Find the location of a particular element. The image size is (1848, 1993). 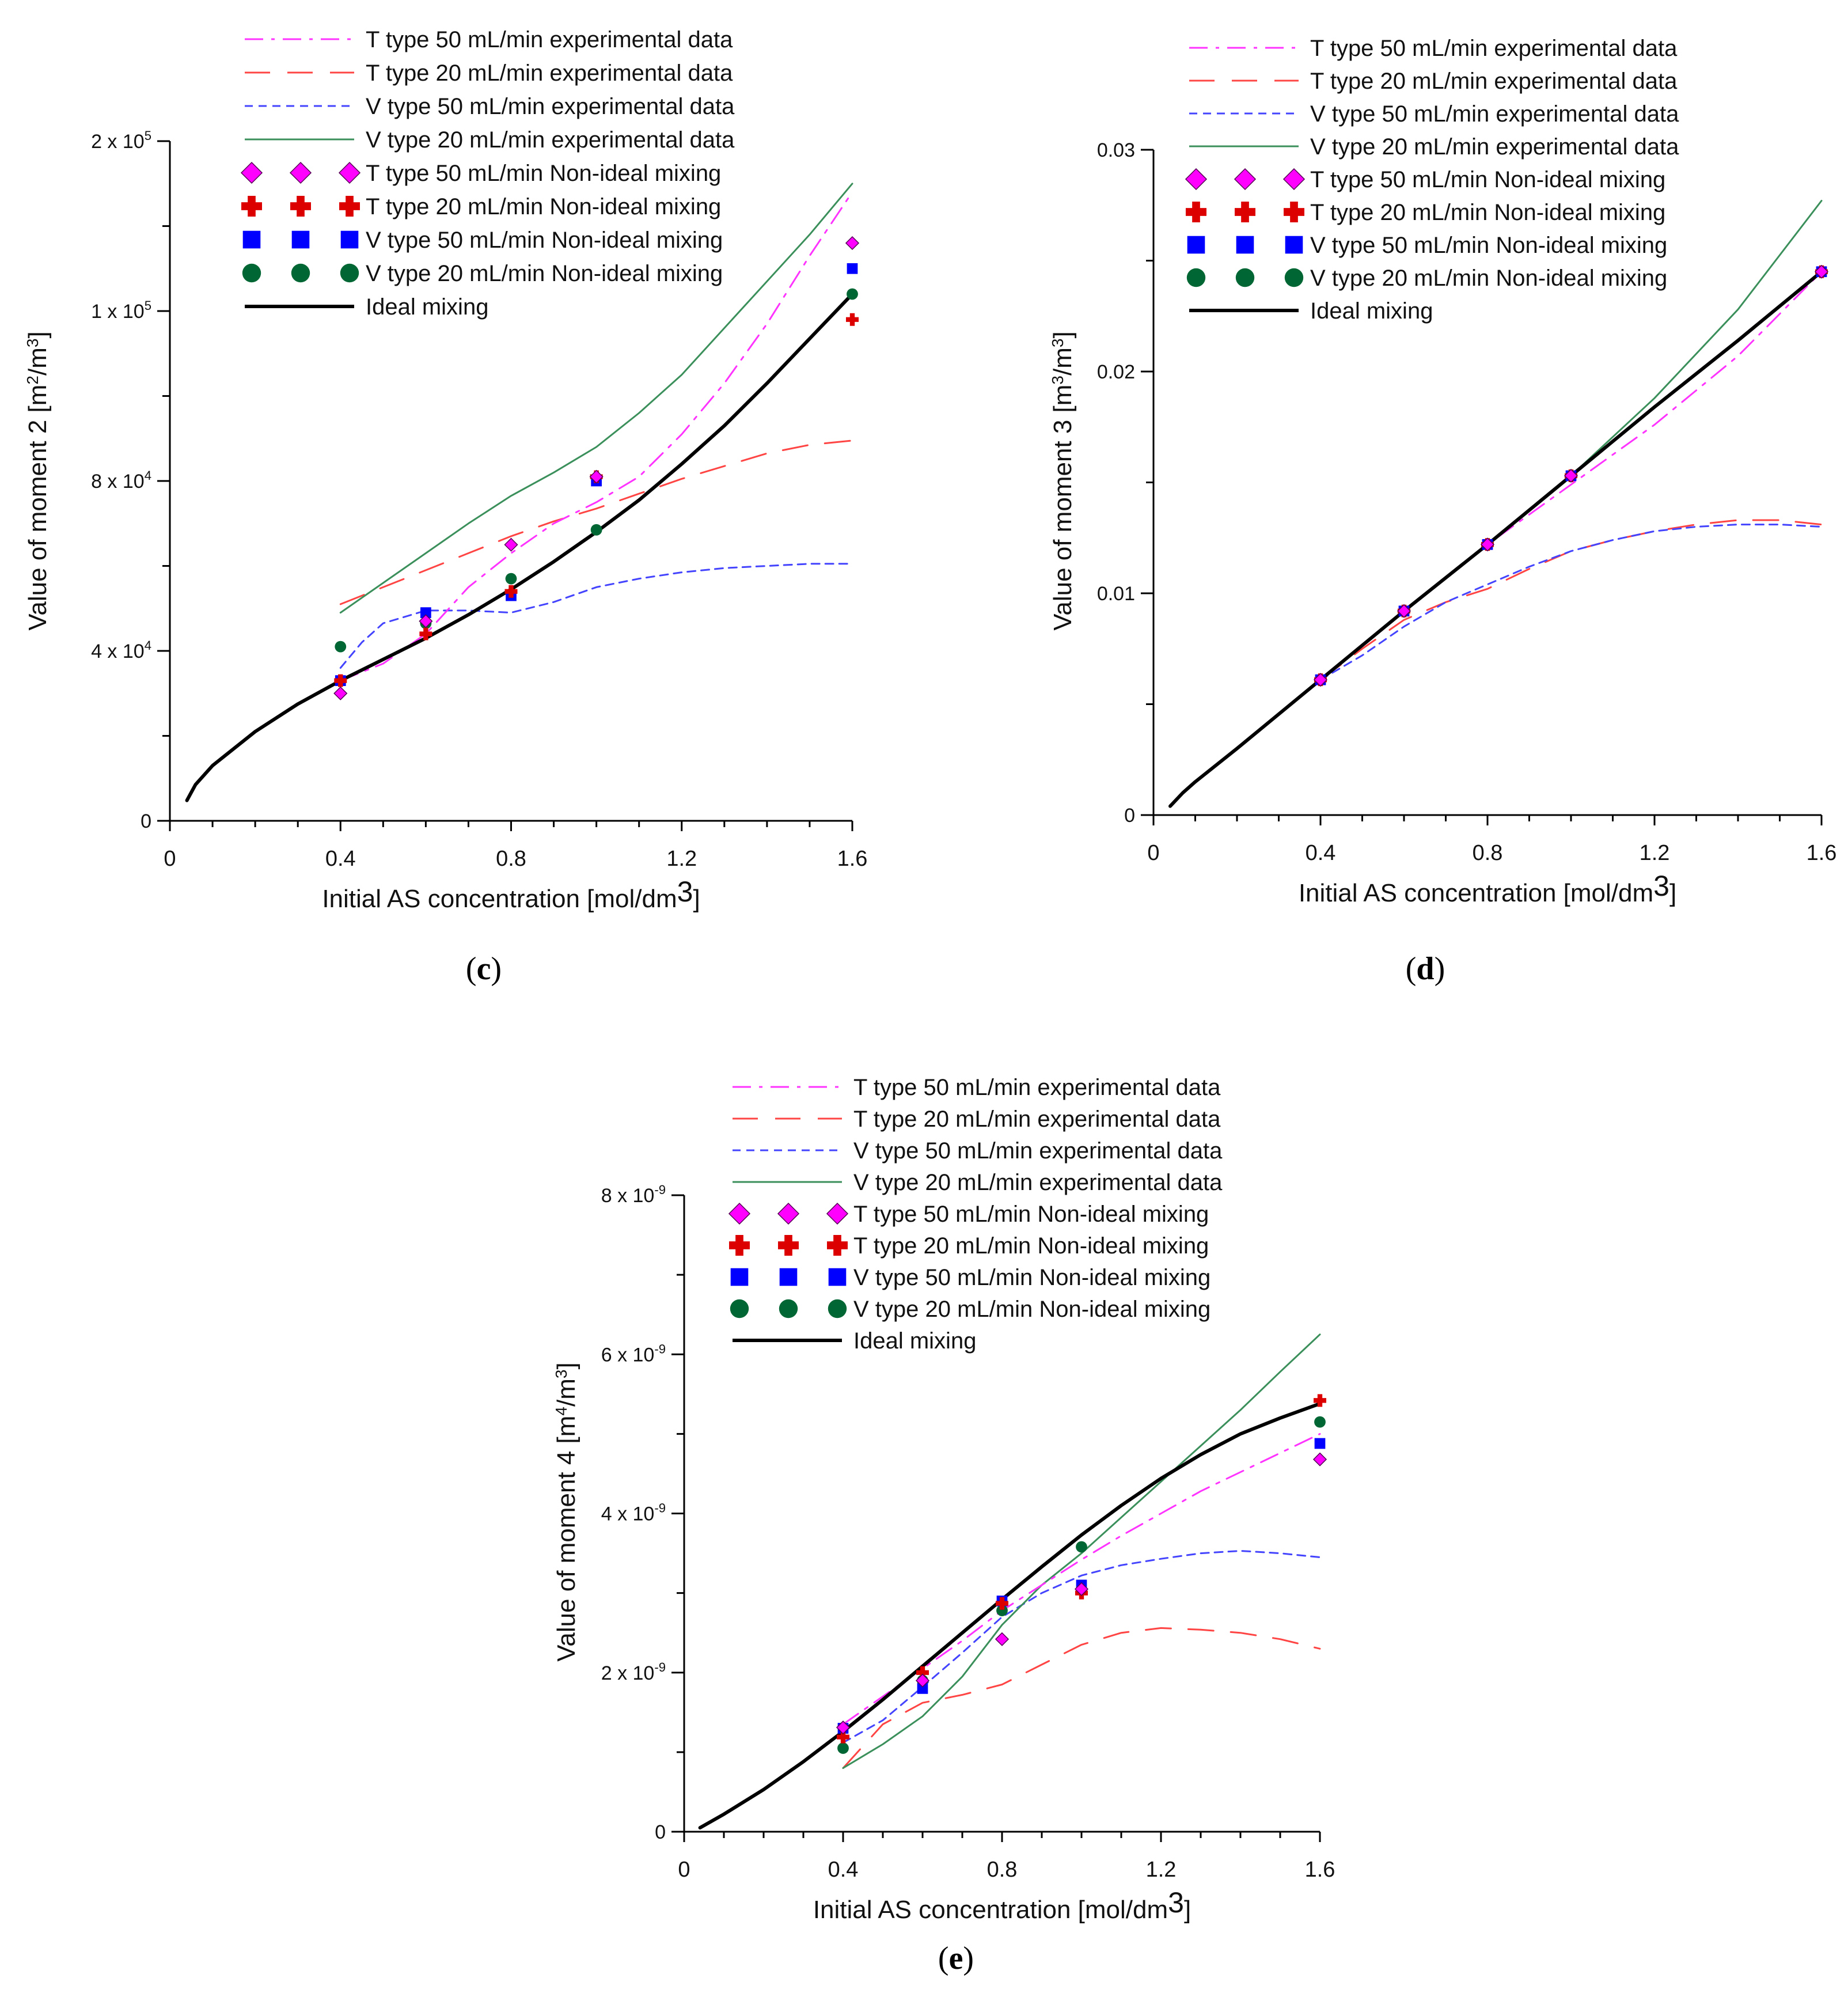

panel-label: (c) is located at coordinates (484, 969).